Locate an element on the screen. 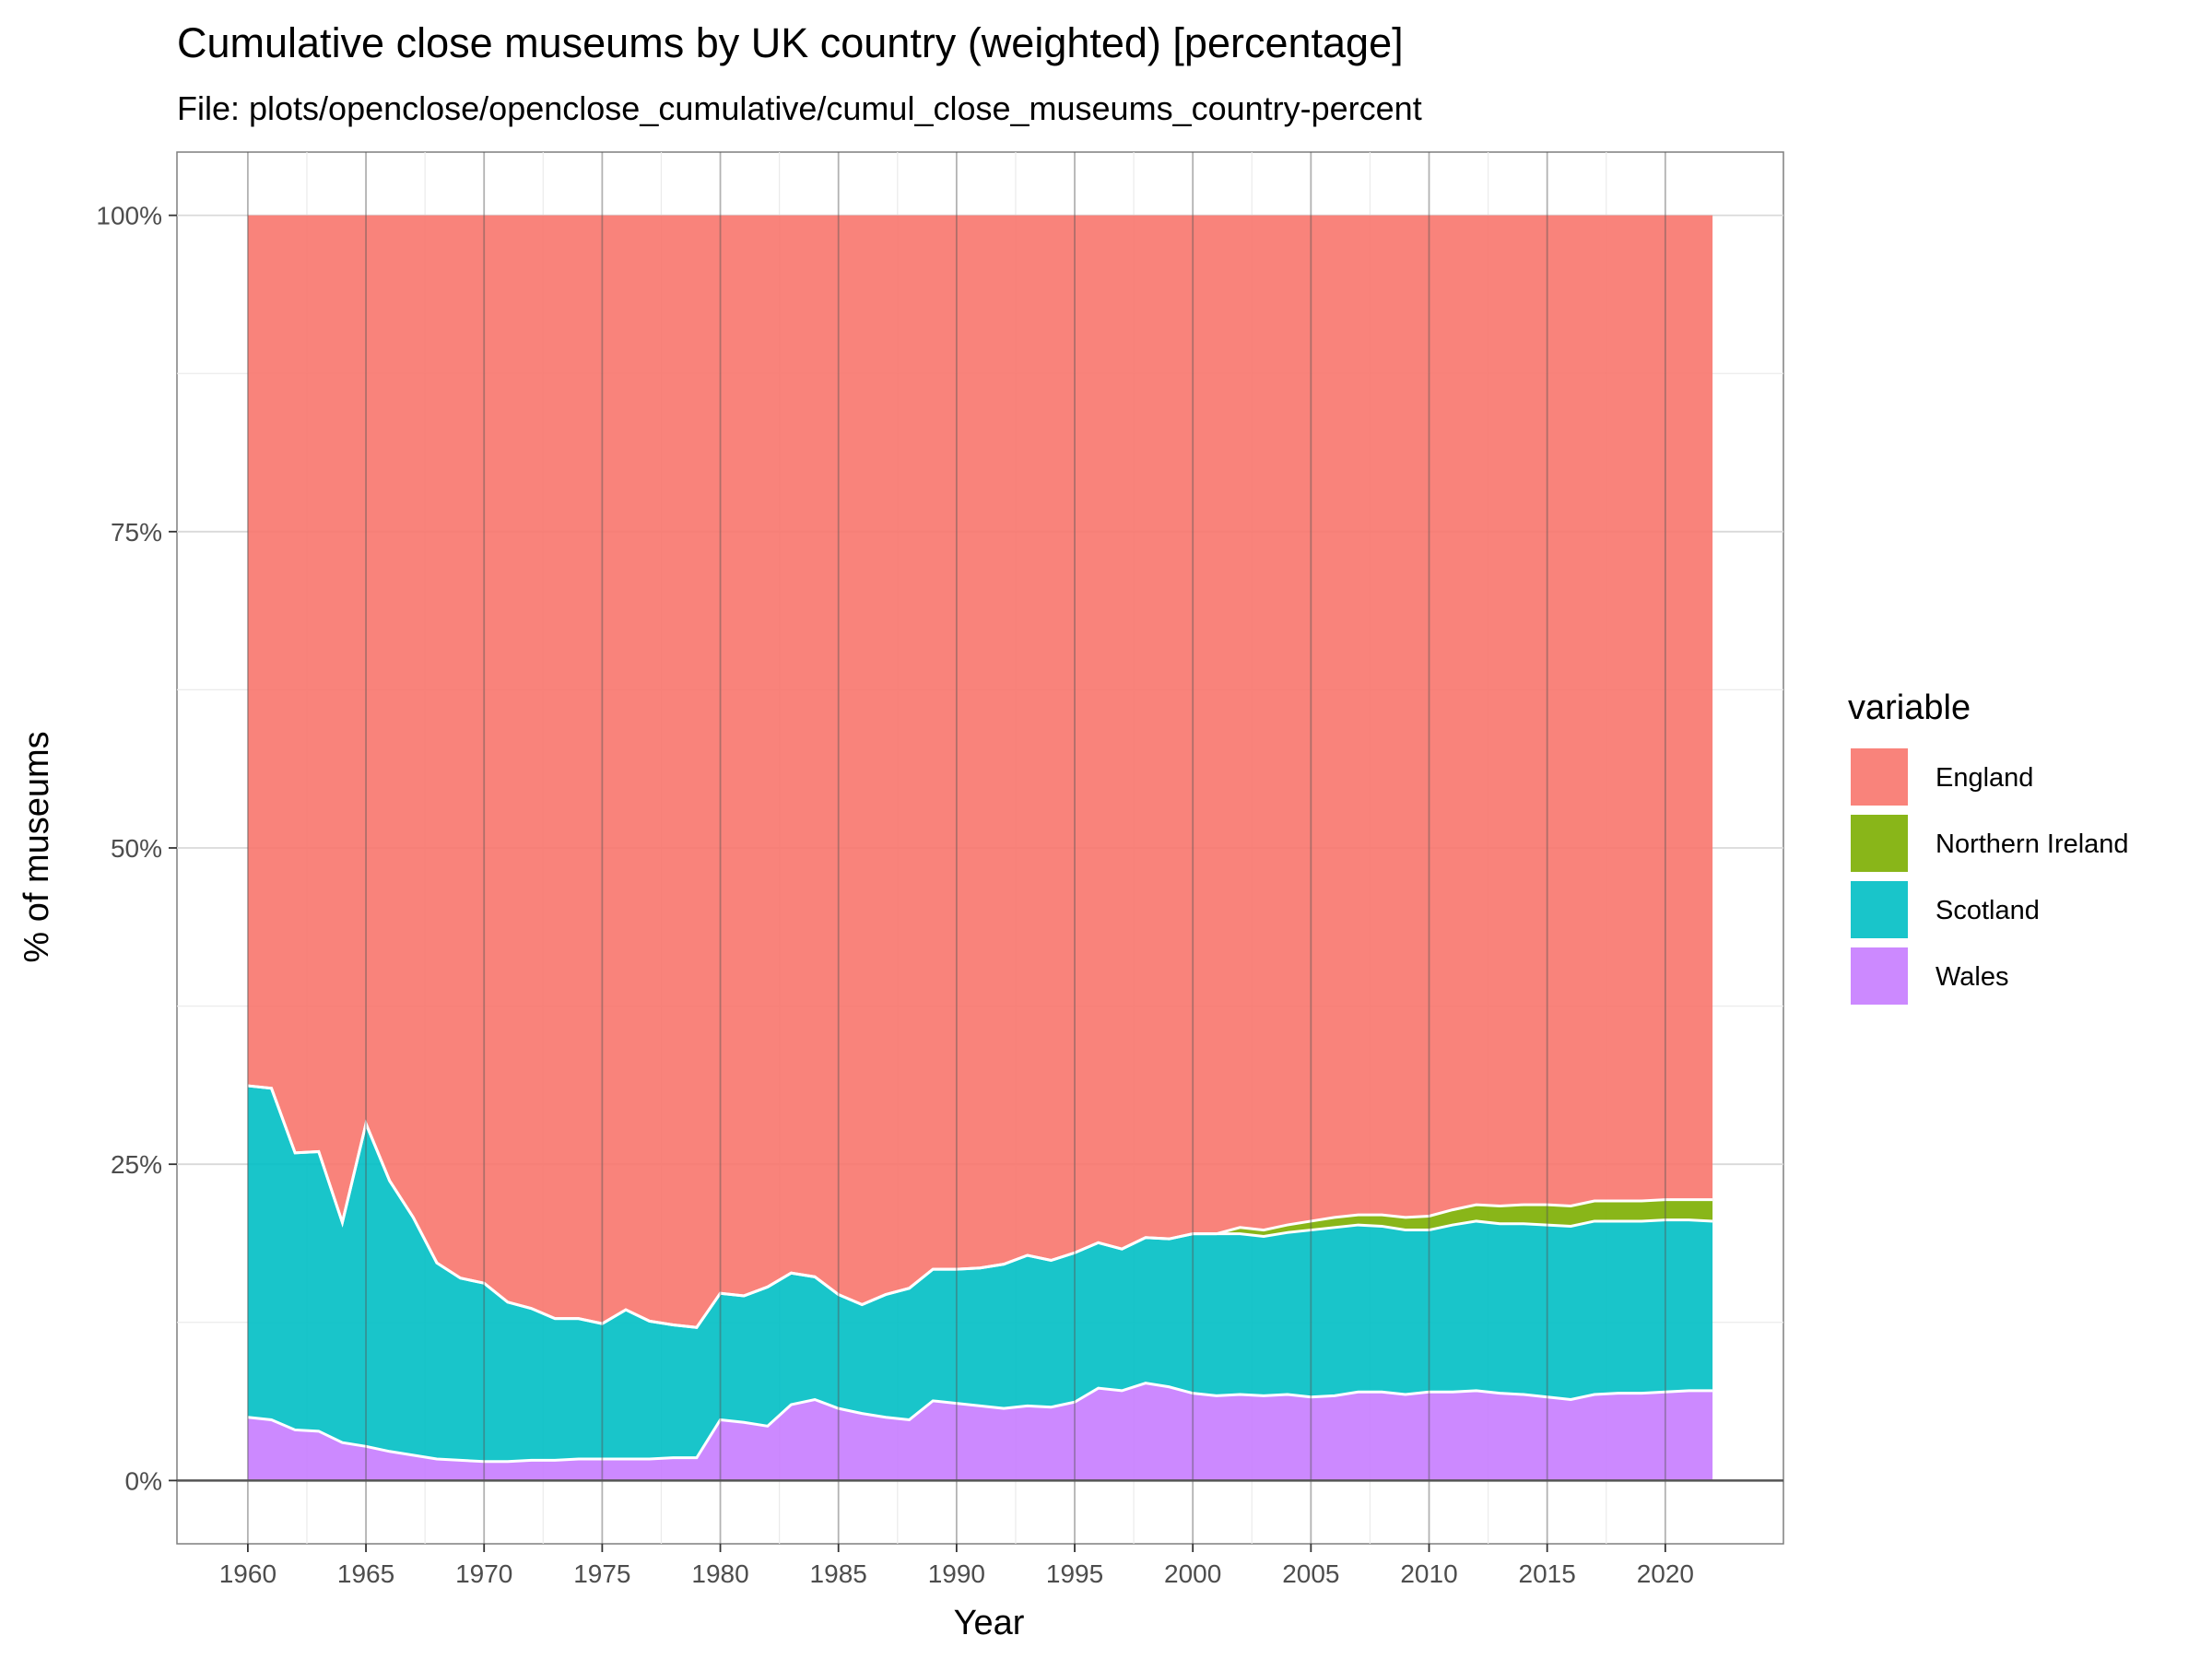 The width and height of the screenshot is (2212, 1659). legend-label-northern-ireland: Northern Ireland is located at coordinates (2032, 844).